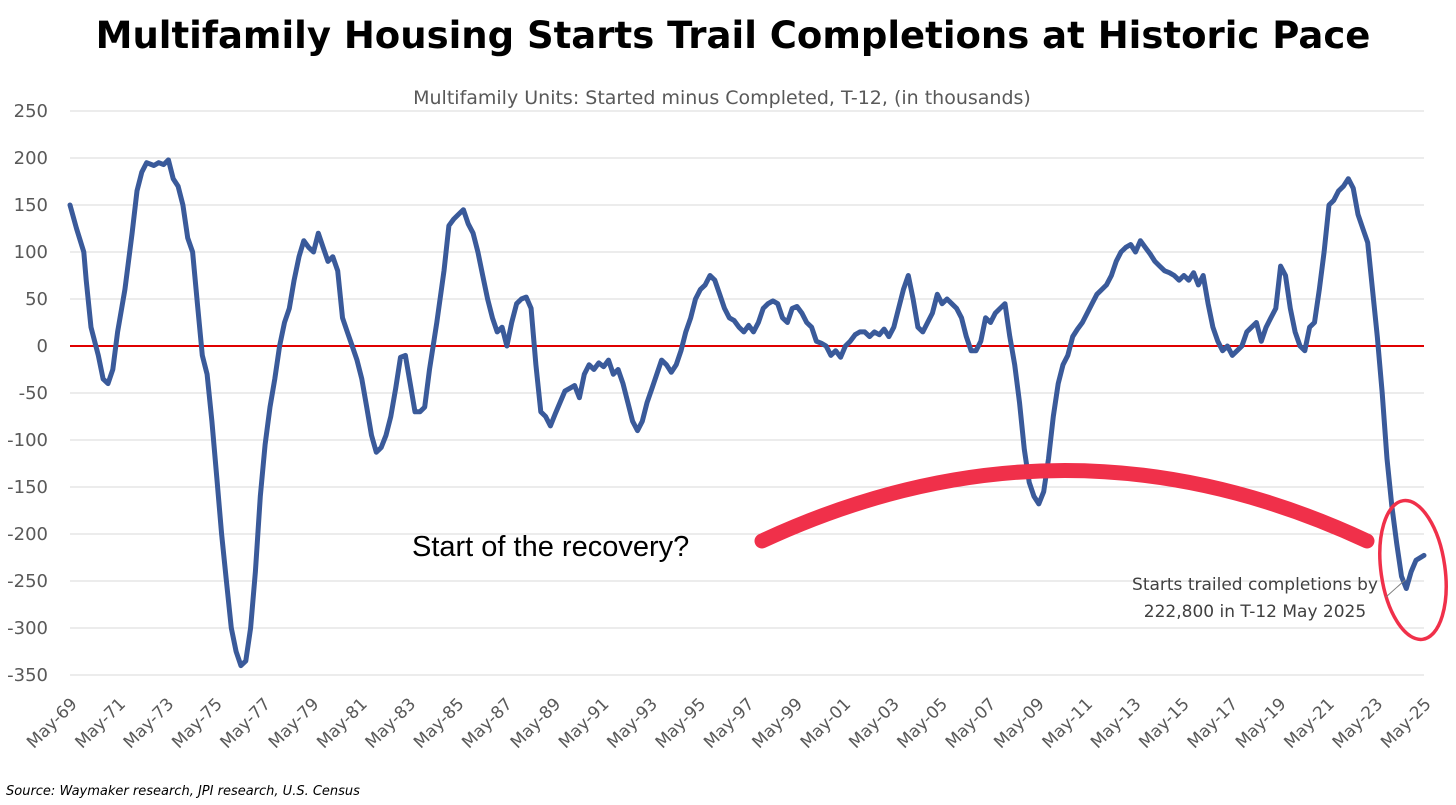 This screenshot has height=805, width=1456. Describe the element at coordinates (1068, 723) in the screenshot. I see `x-tick-label: May-11` at that location.